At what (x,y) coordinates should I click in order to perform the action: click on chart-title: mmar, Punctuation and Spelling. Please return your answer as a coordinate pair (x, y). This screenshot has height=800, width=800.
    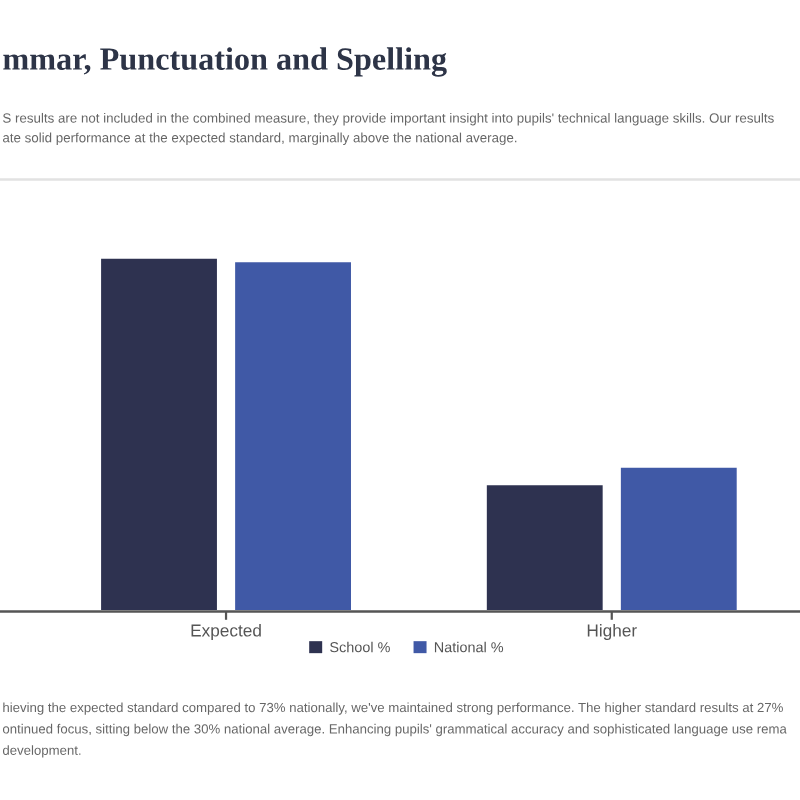
    Looking at the image, I should click on (225, 62).